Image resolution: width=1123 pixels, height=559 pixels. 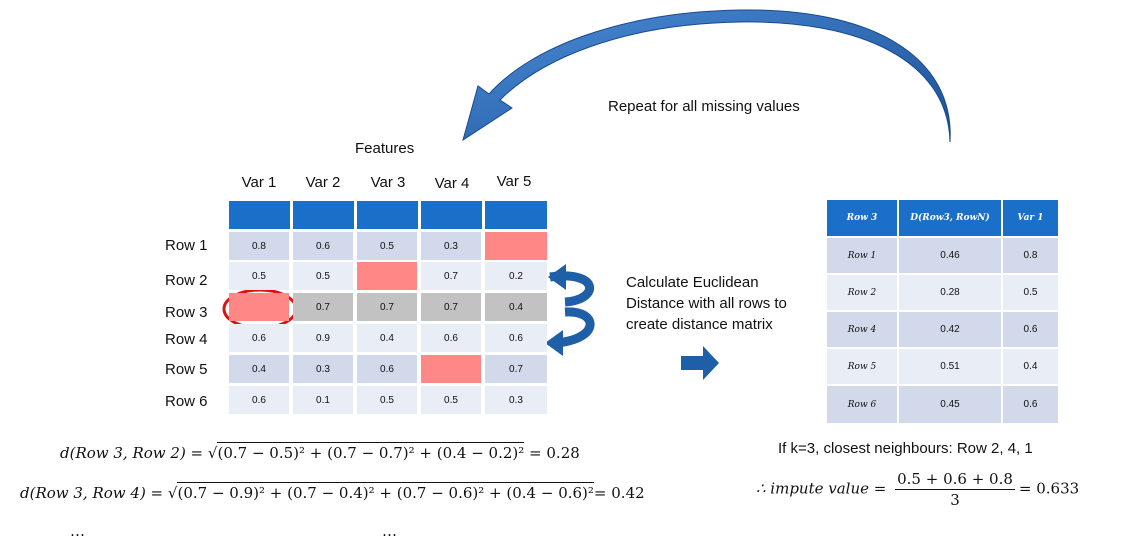 I want to click on distance-row-label: Row 2, so click(x=862, y=292).